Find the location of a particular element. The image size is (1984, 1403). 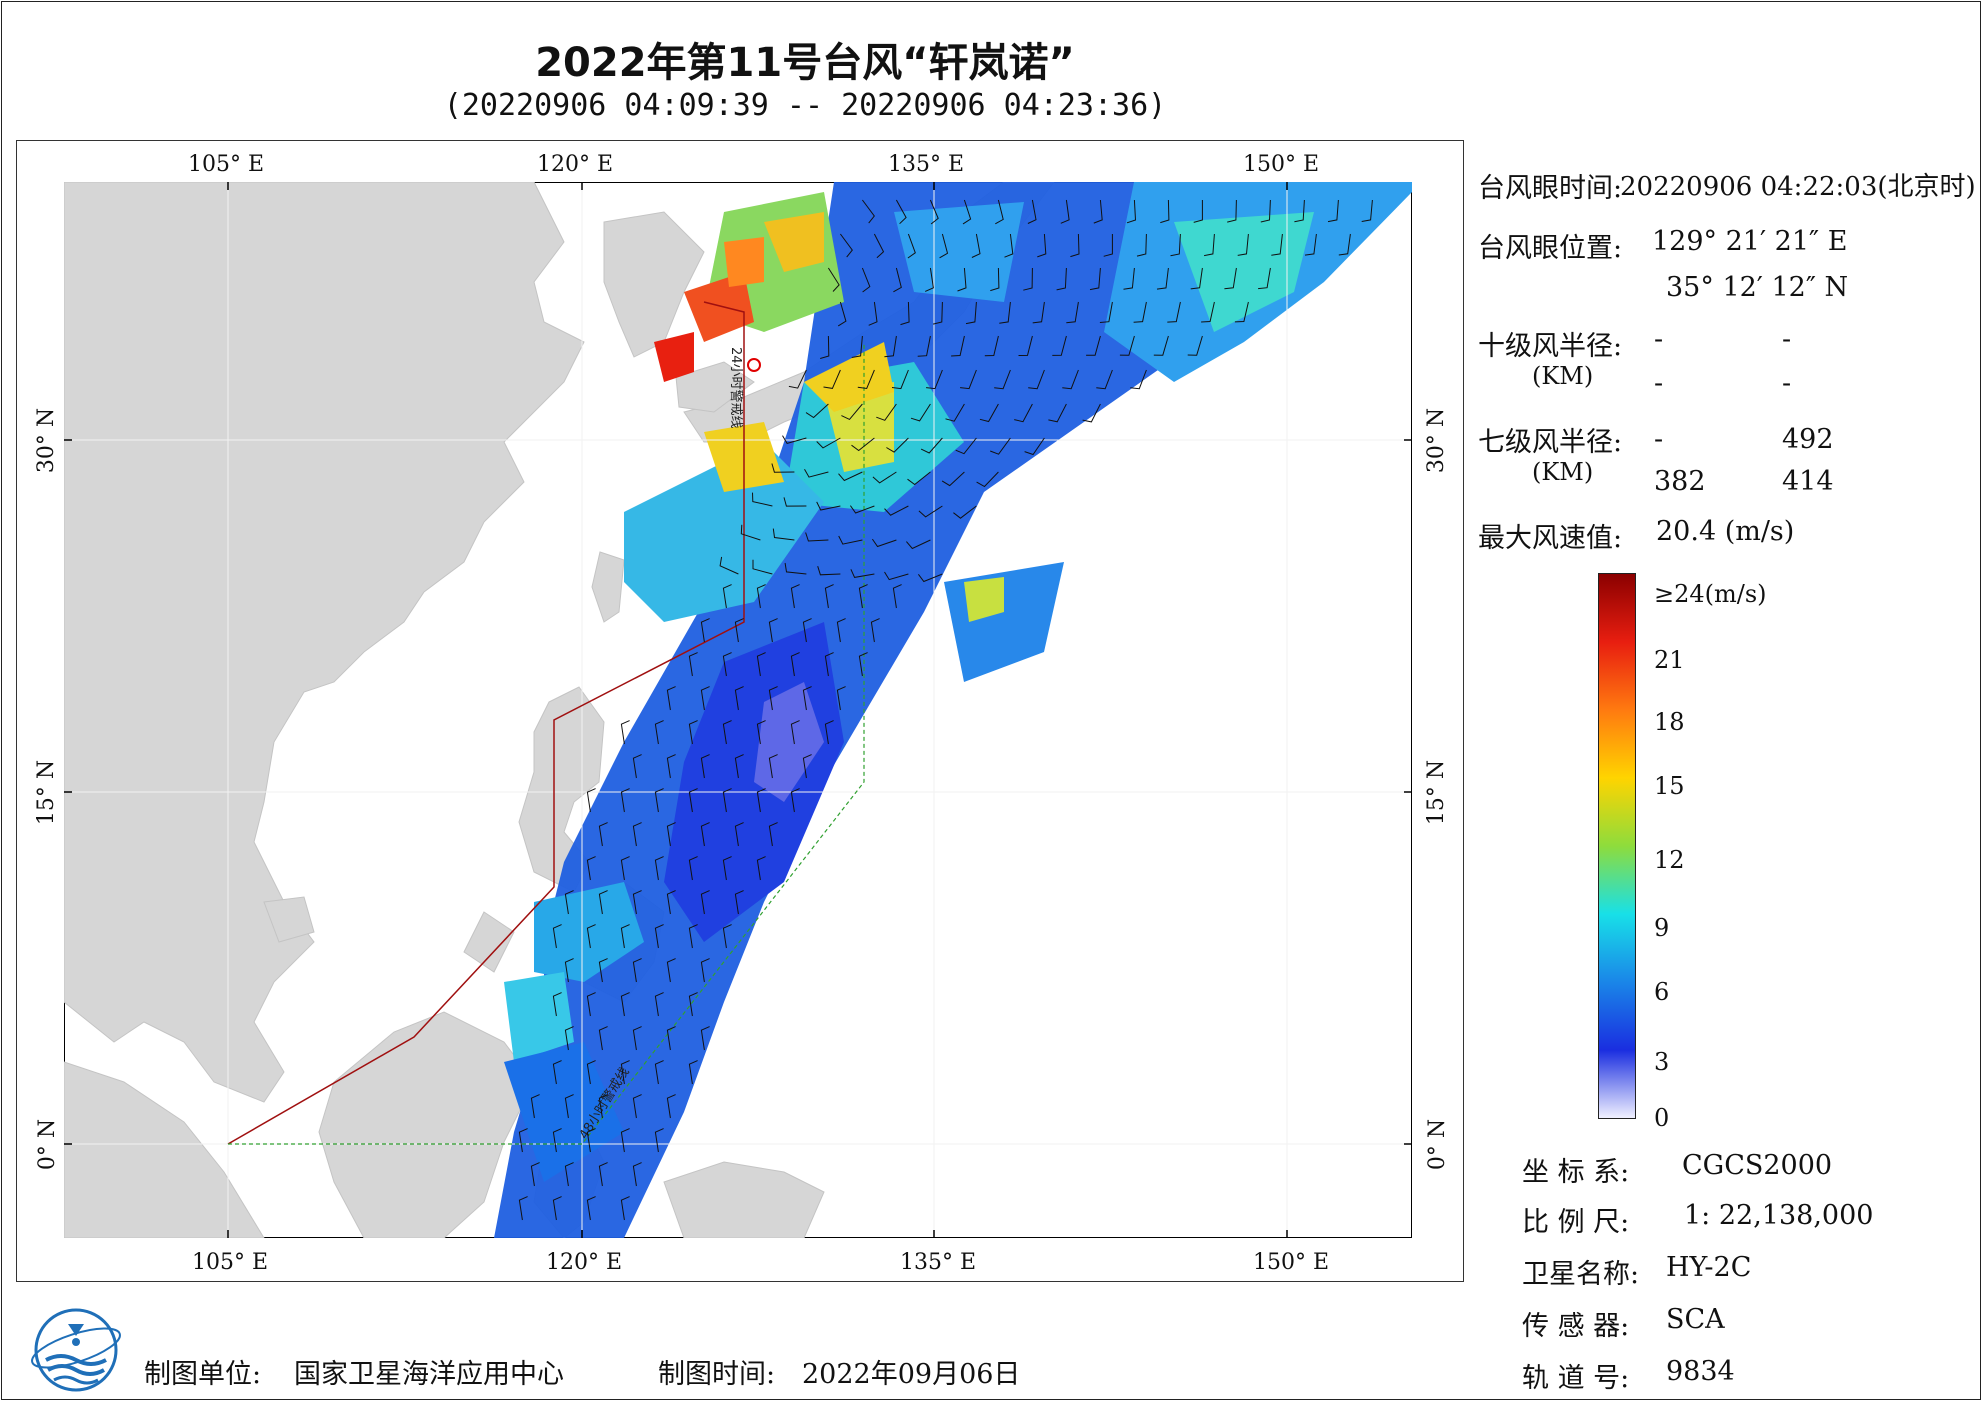

lon-tick-bottom-135: 135° E is located at coordinates (938, 1262).